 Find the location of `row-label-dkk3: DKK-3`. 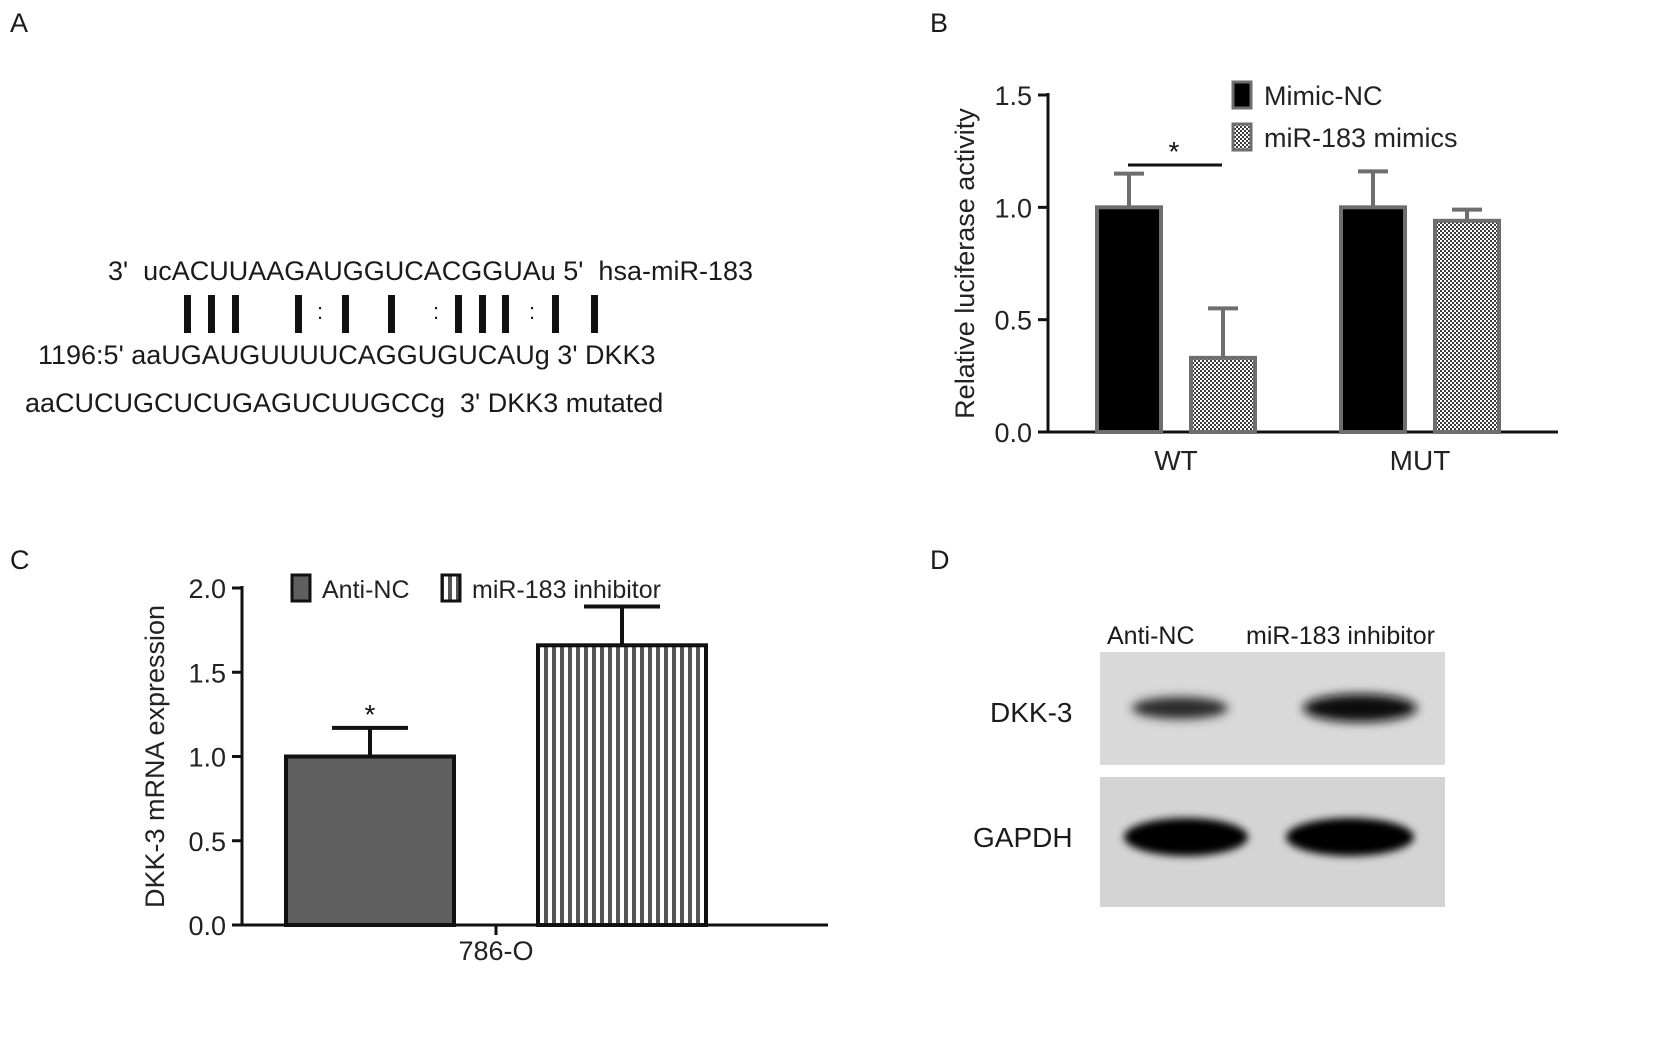

row-label-dkk3: DKK-3 is located at coordinates (1031, 712).